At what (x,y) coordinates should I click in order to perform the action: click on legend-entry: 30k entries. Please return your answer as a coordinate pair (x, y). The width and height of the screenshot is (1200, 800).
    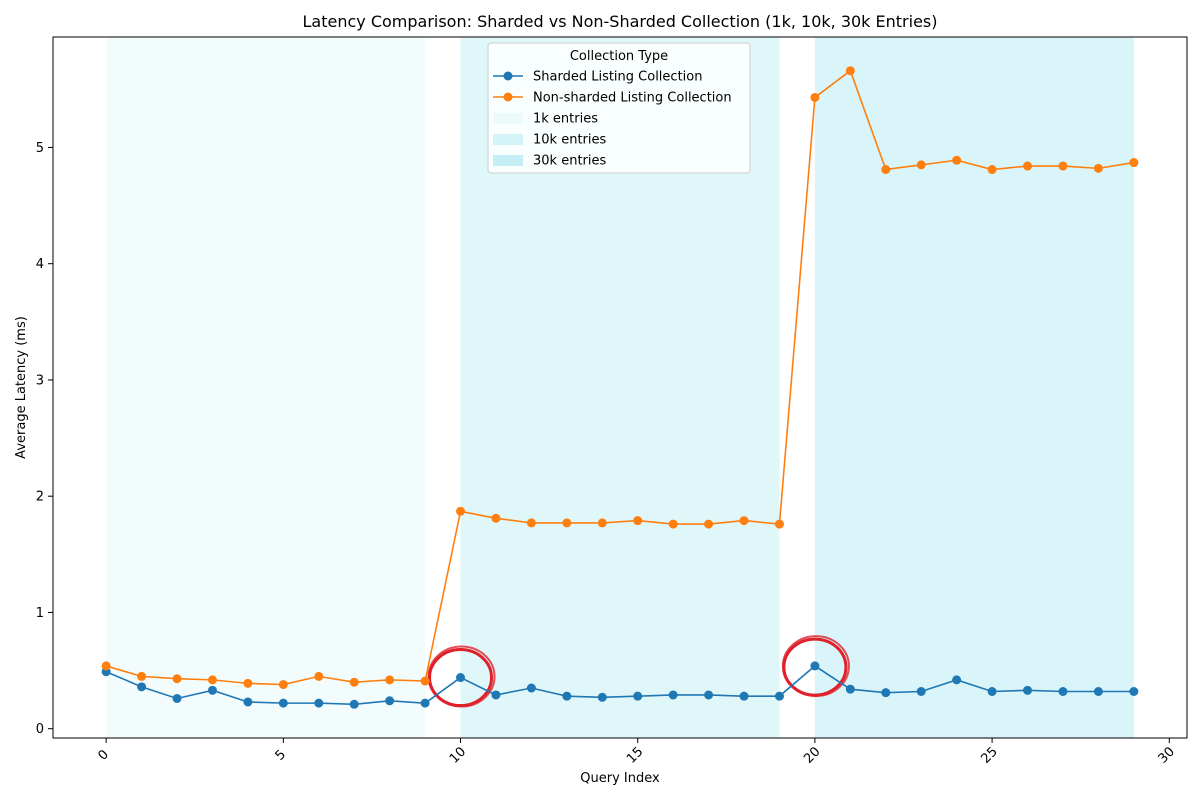
    Looking at the image, I should click on (549, 161).